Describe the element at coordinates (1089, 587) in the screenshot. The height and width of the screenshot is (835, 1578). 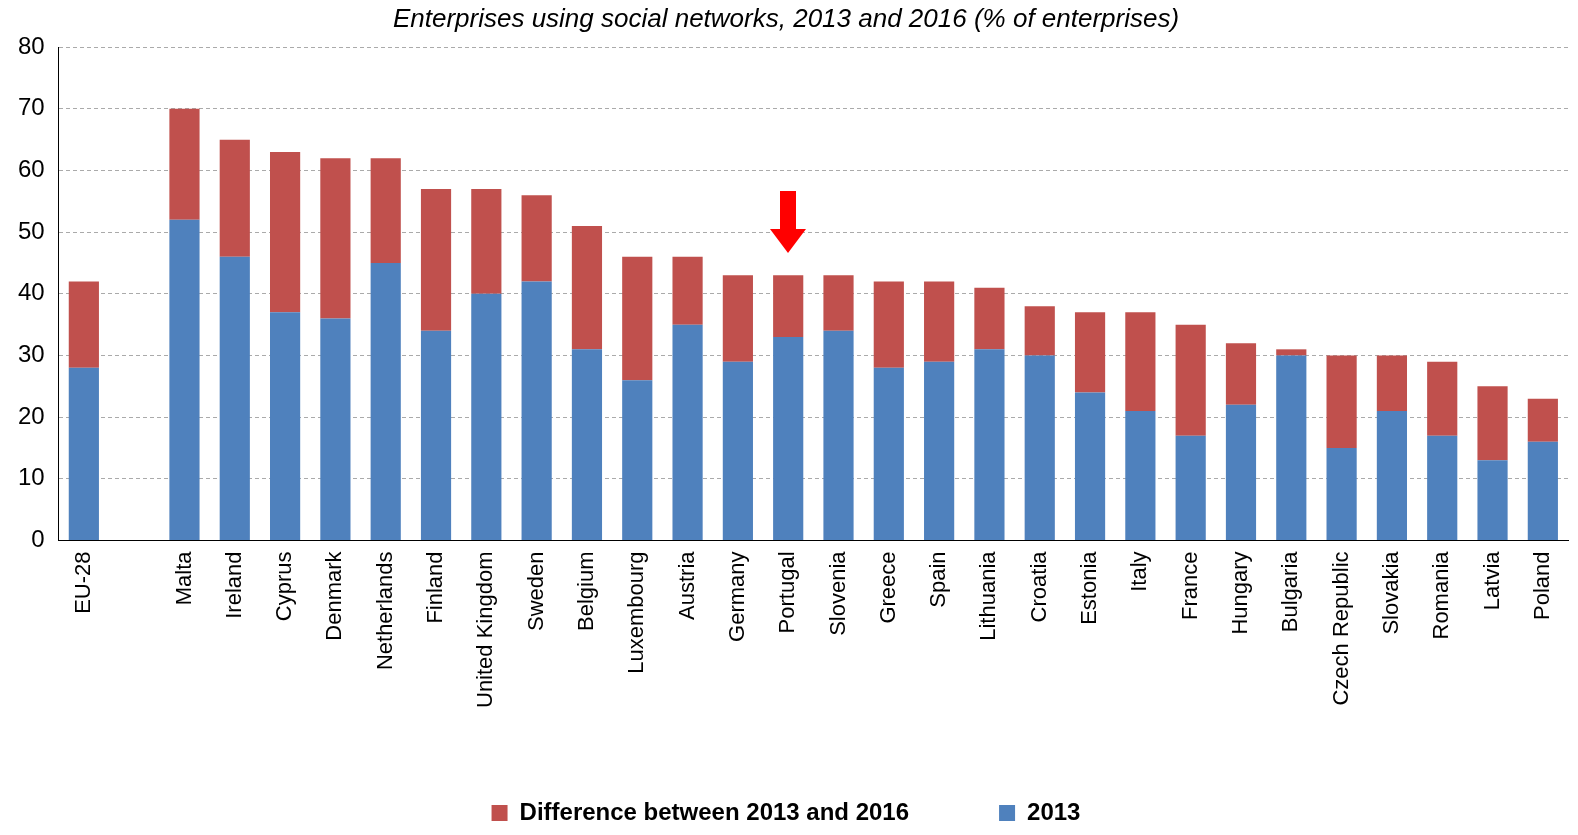
I see `x-tick-label: Estonia` at that location.